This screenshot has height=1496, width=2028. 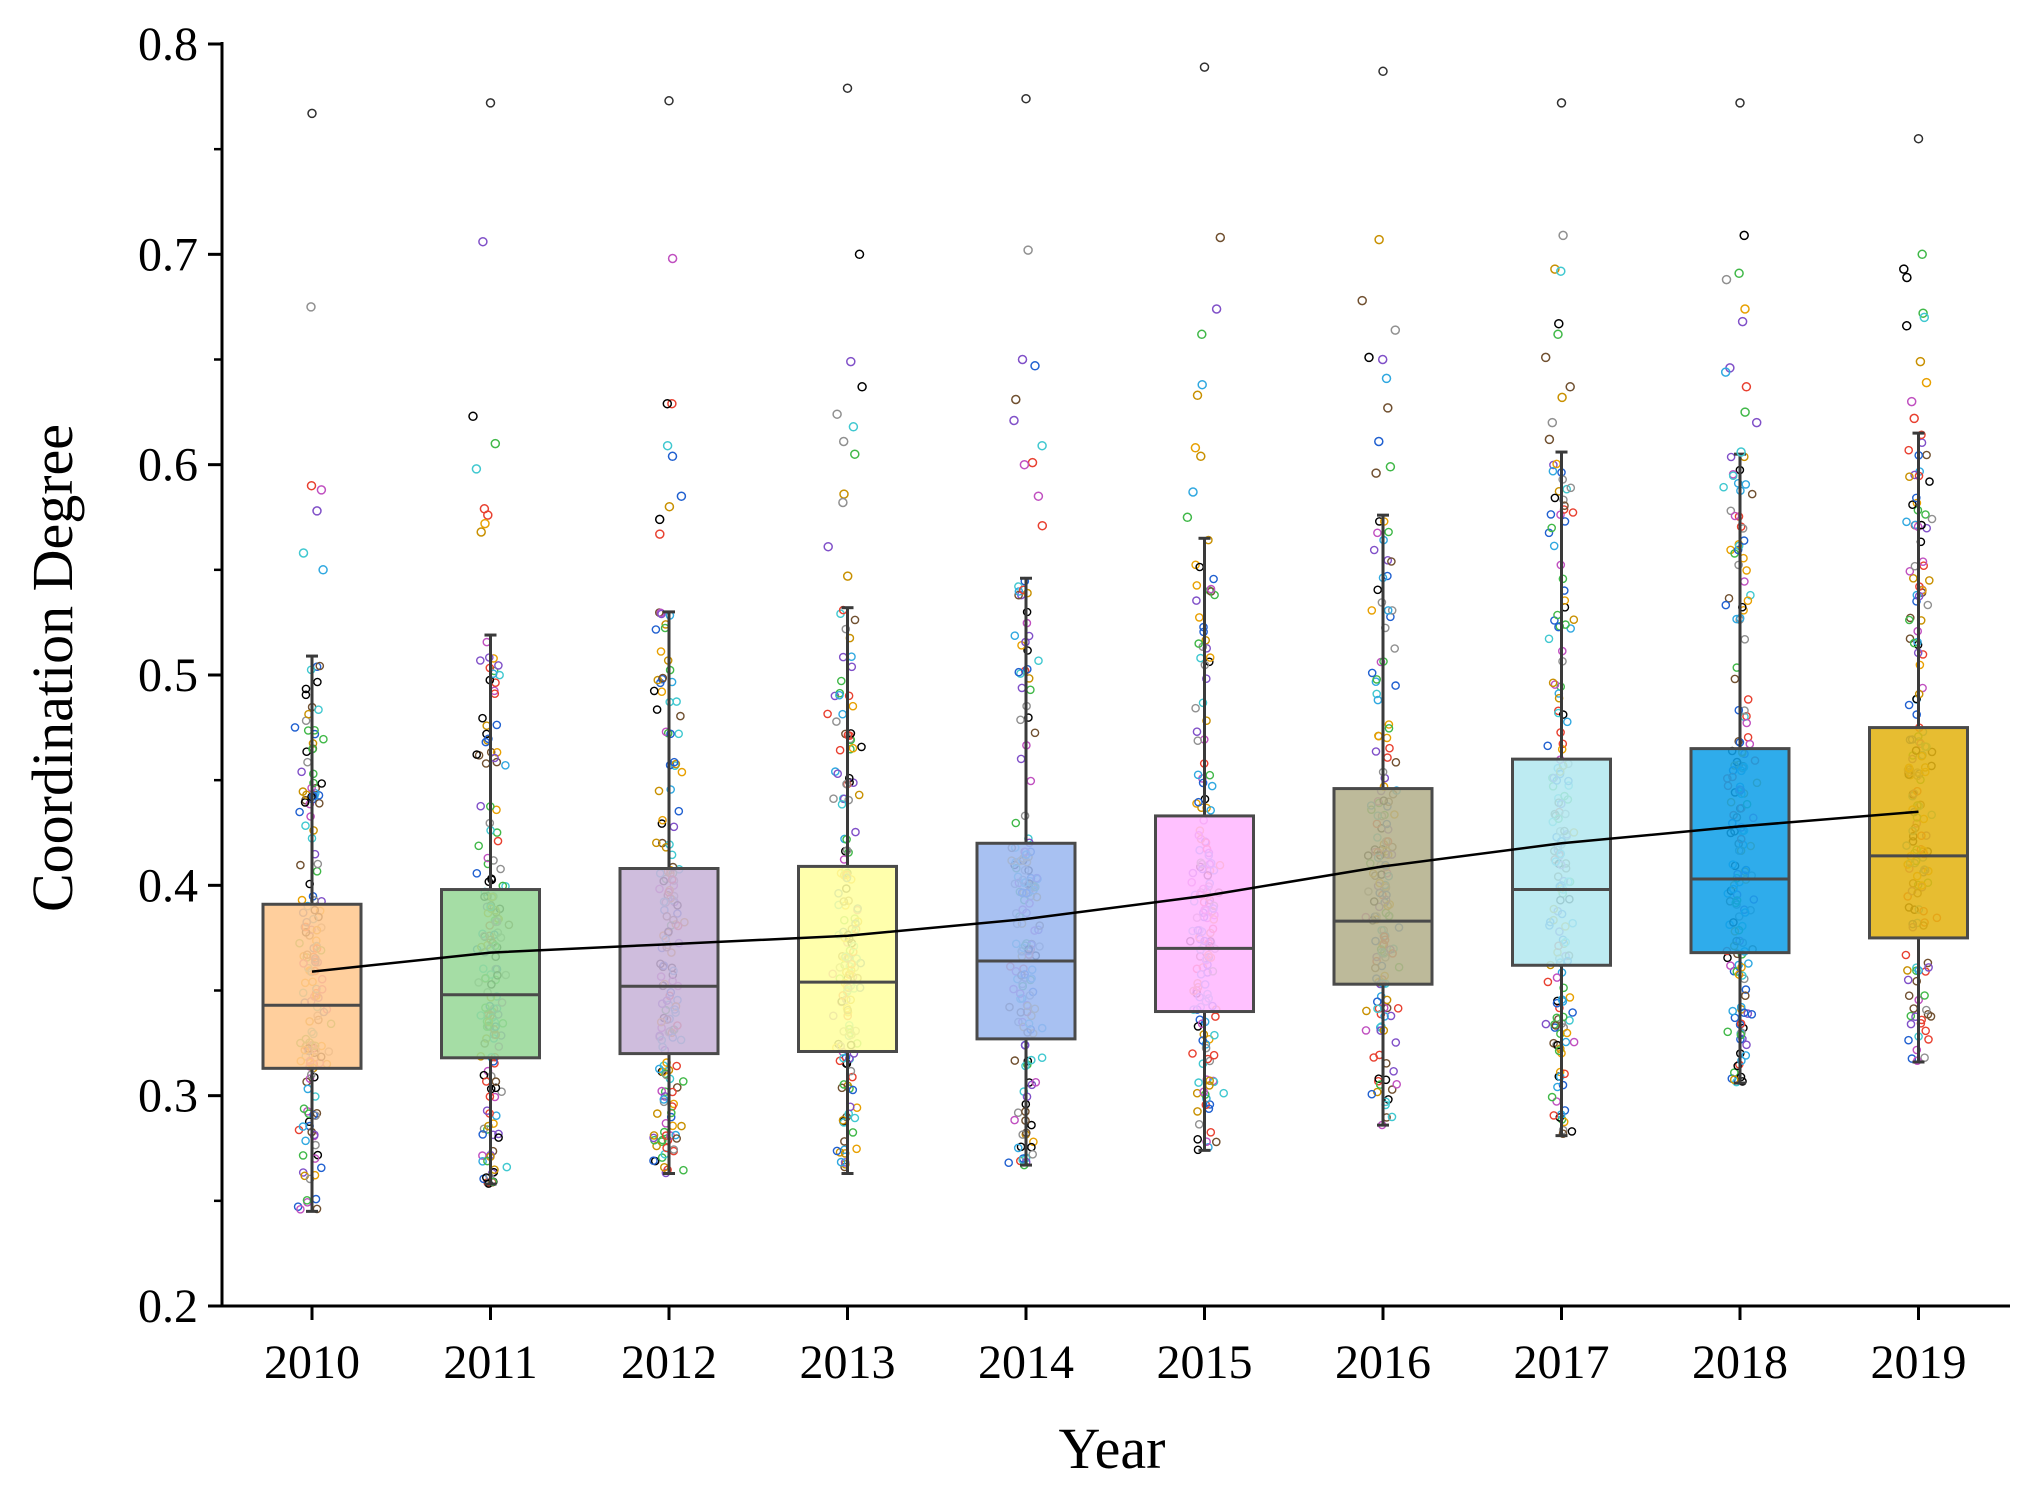 I want to click on box-2017, so click(x=1561, y=862).